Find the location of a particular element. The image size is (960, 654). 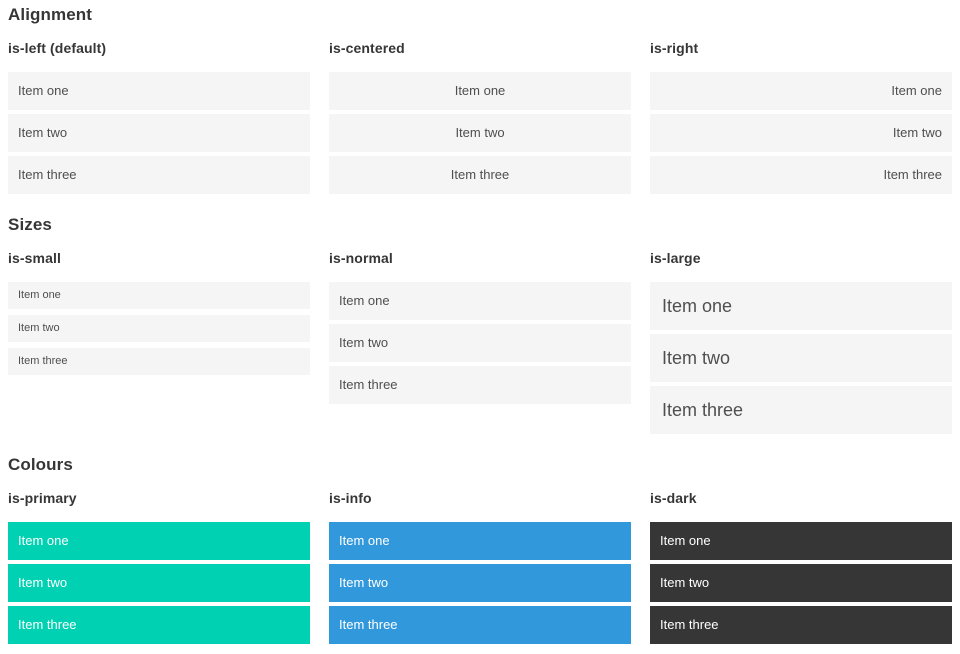

variant-heading: is-large is located at coordinates (675, 258).